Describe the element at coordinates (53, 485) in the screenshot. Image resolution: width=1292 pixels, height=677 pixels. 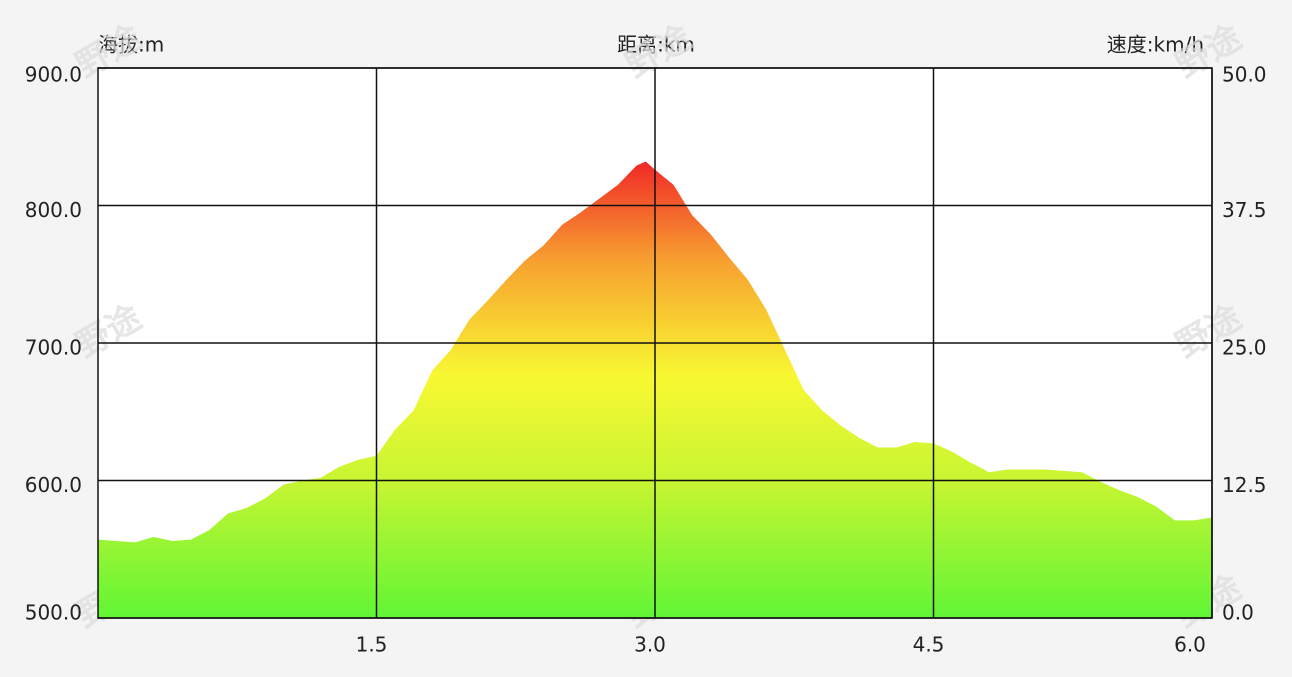
I see `y-tick-label: 600.0` at that location.